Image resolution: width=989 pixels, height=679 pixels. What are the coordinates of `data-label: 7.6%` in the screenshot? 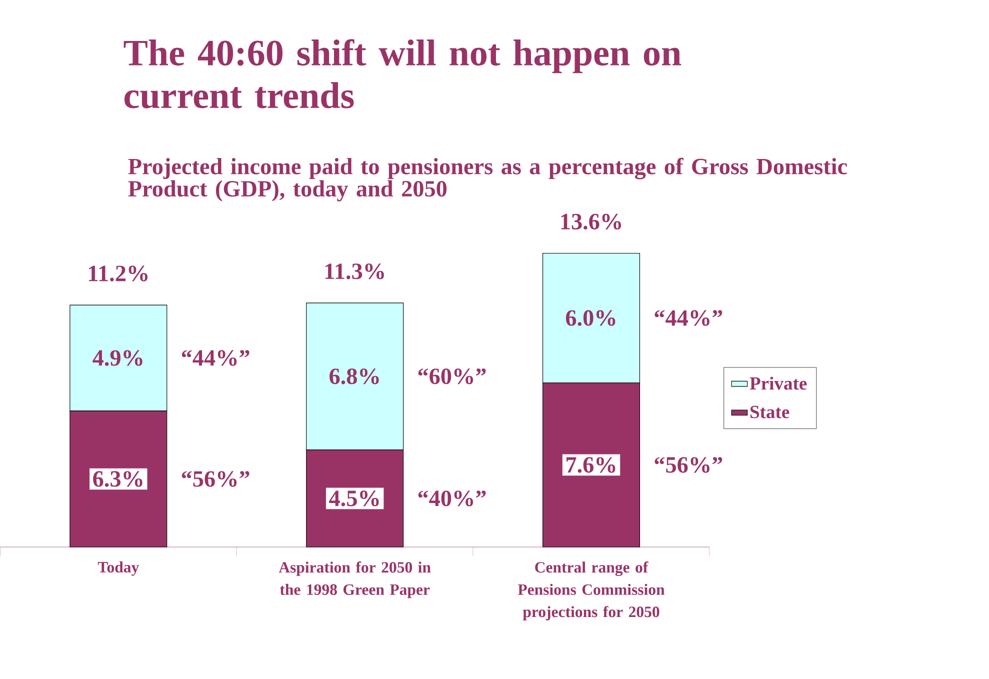 It's located at (591, 465).